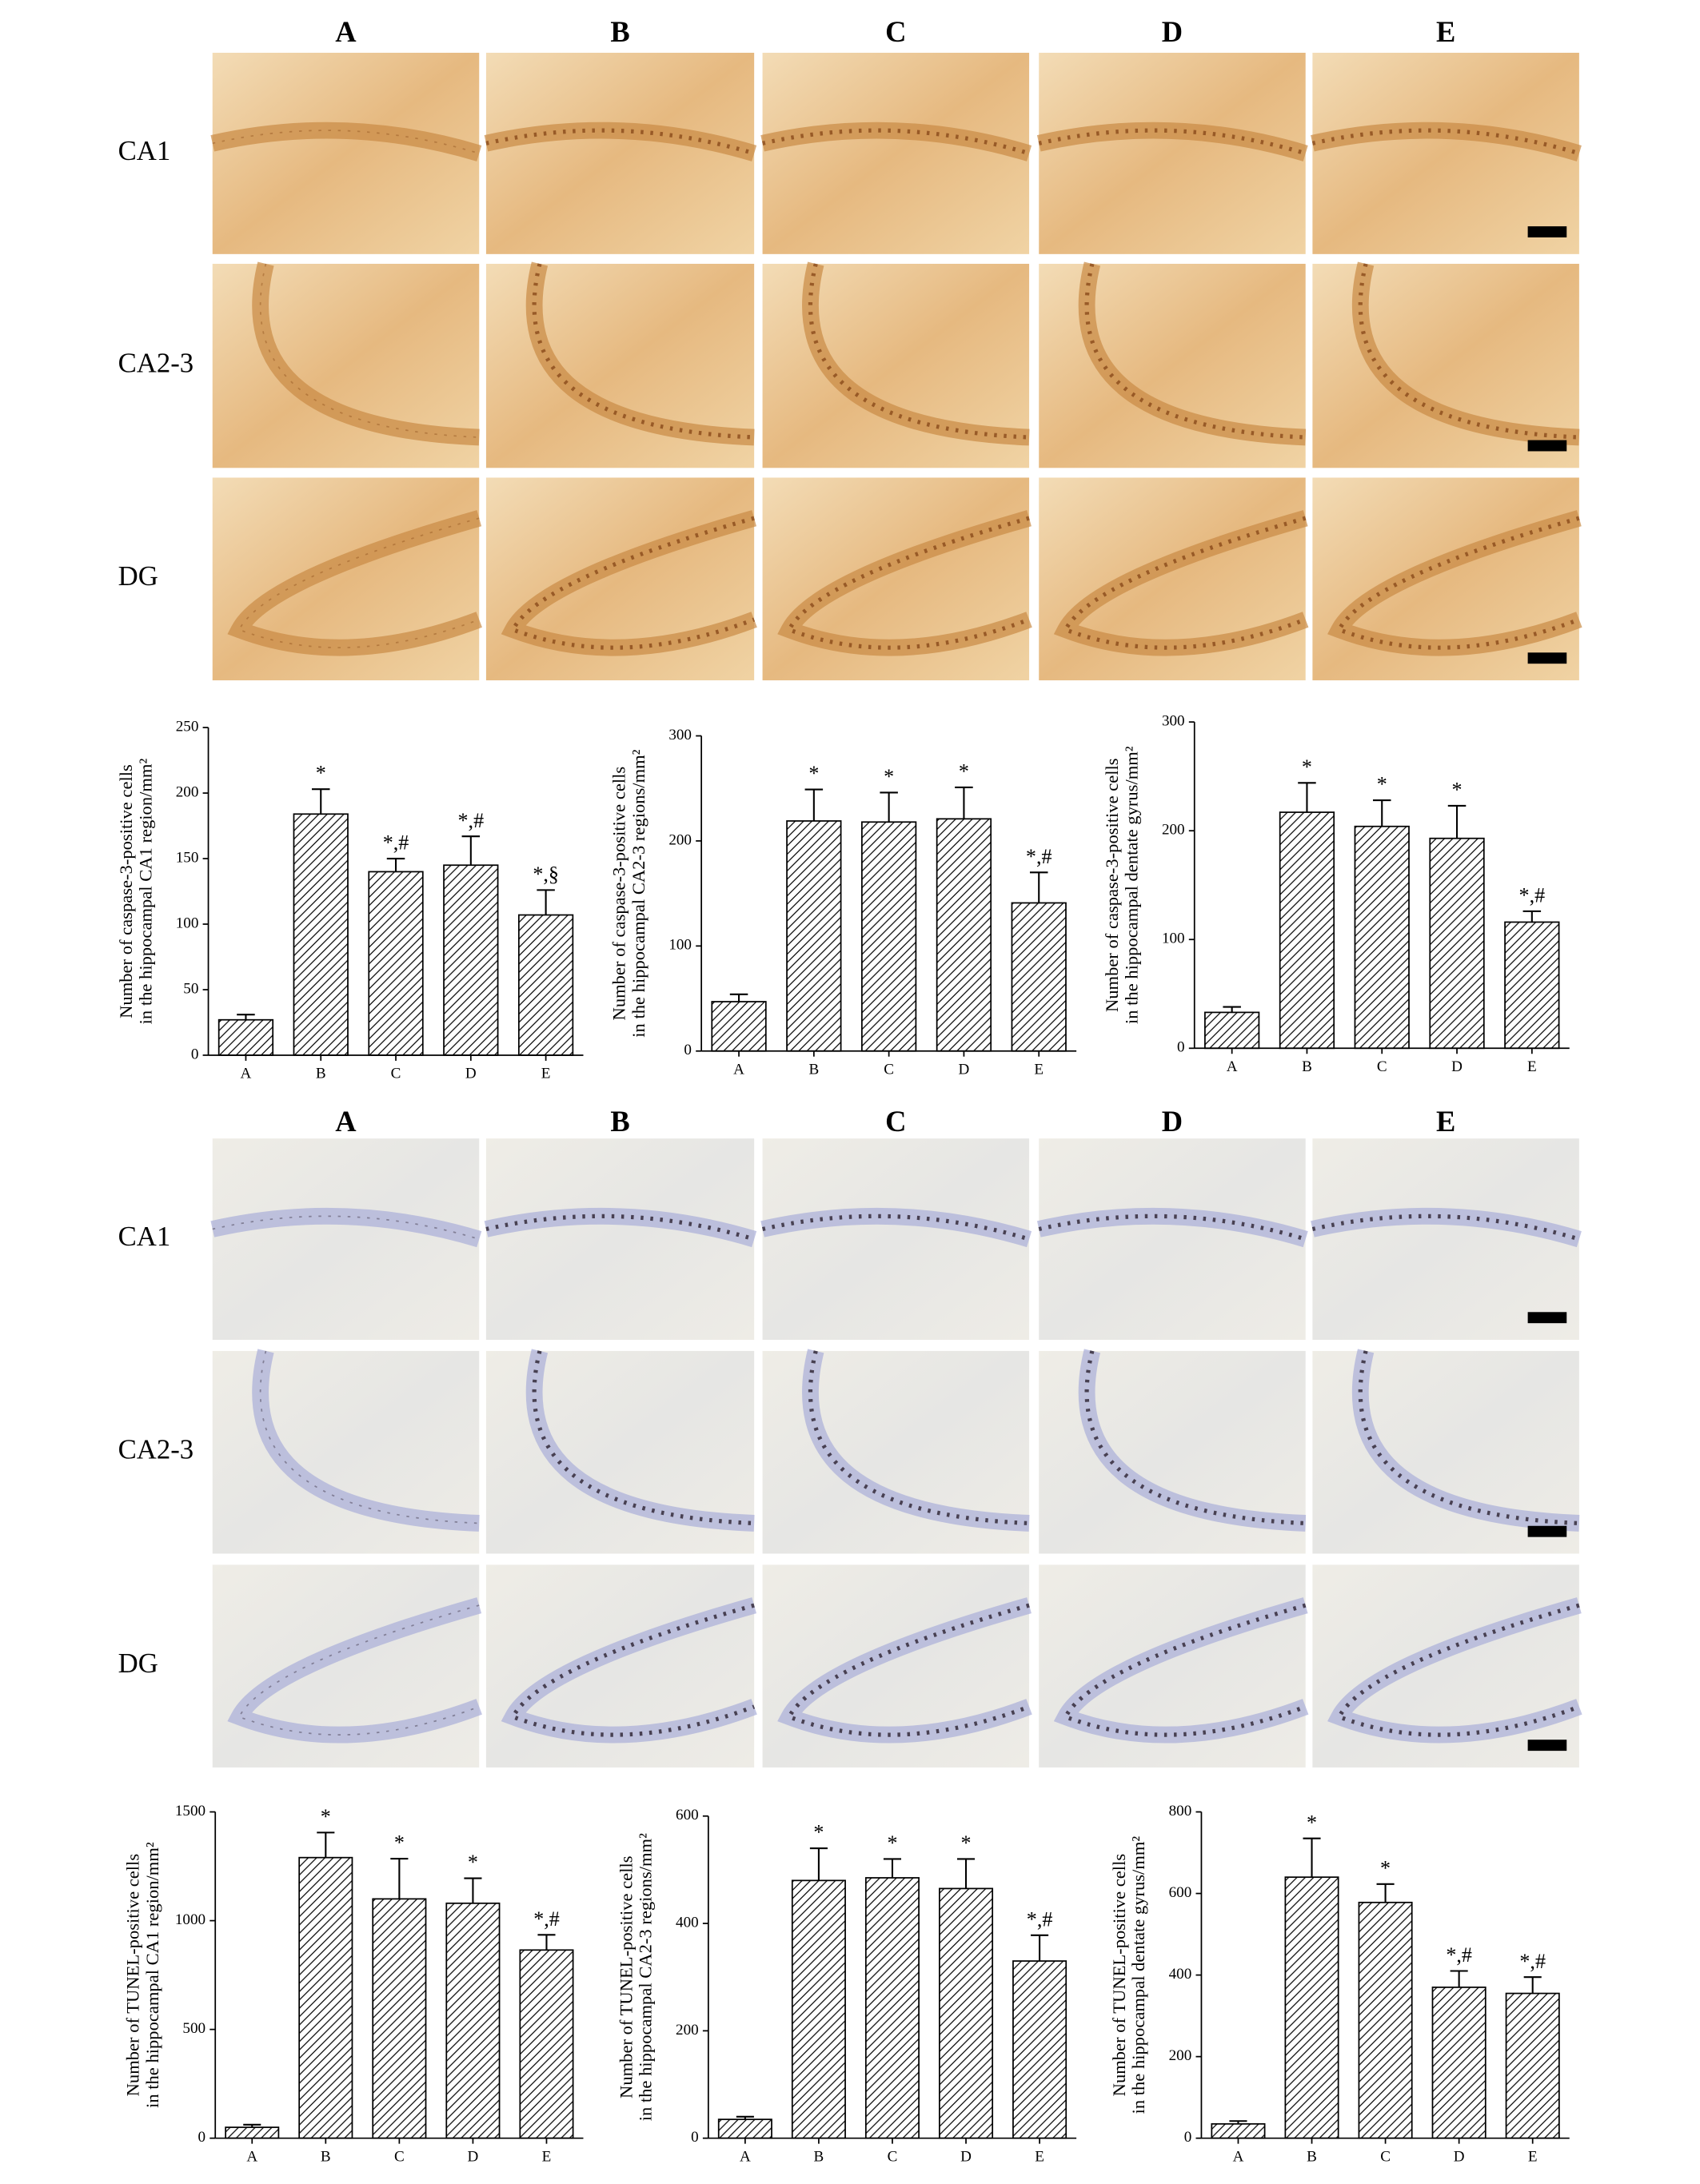 The image size is (1700, 2184). What do you see at coordinates (190, 988) in the screenshot?
I see `y-tick-label: 50` at bounding box center [190, 988].